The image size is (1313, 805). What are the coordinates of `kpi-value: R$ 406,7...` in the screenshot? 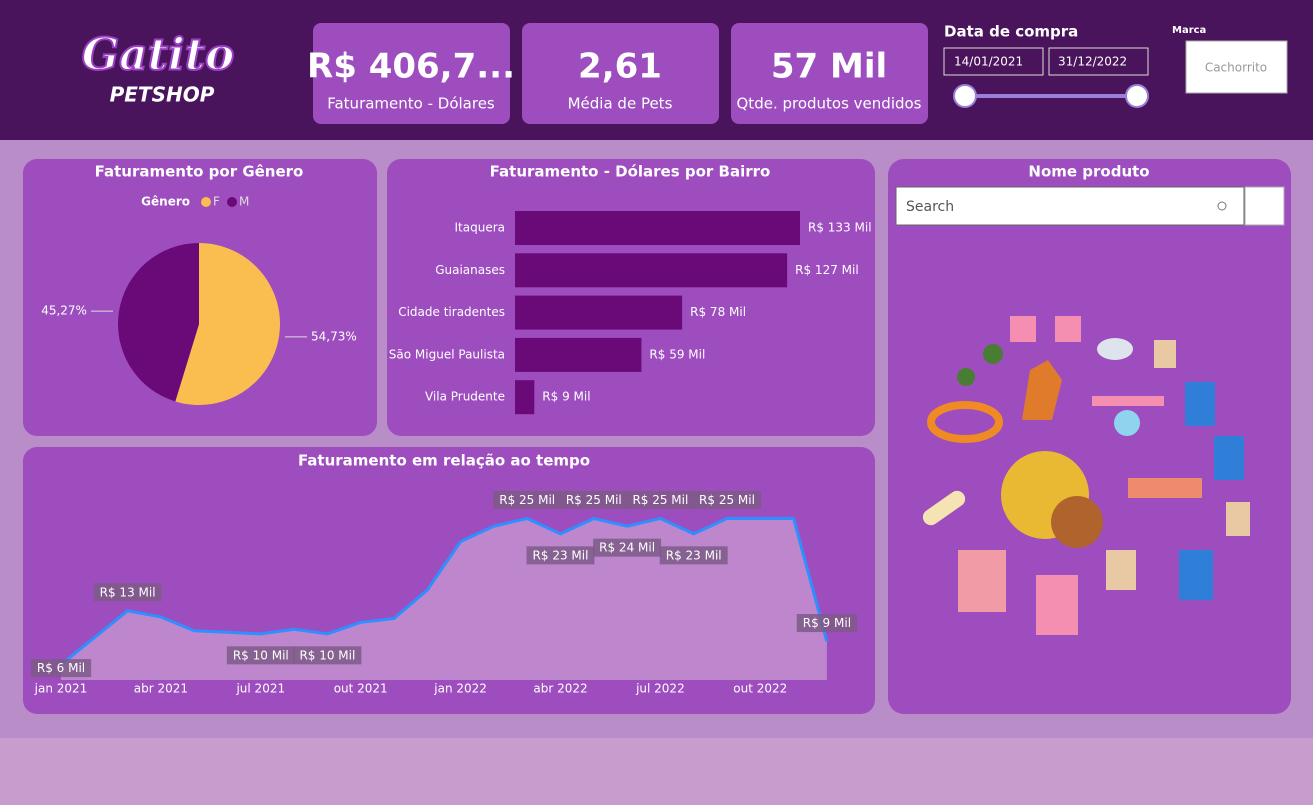 It's located at (411, 67).